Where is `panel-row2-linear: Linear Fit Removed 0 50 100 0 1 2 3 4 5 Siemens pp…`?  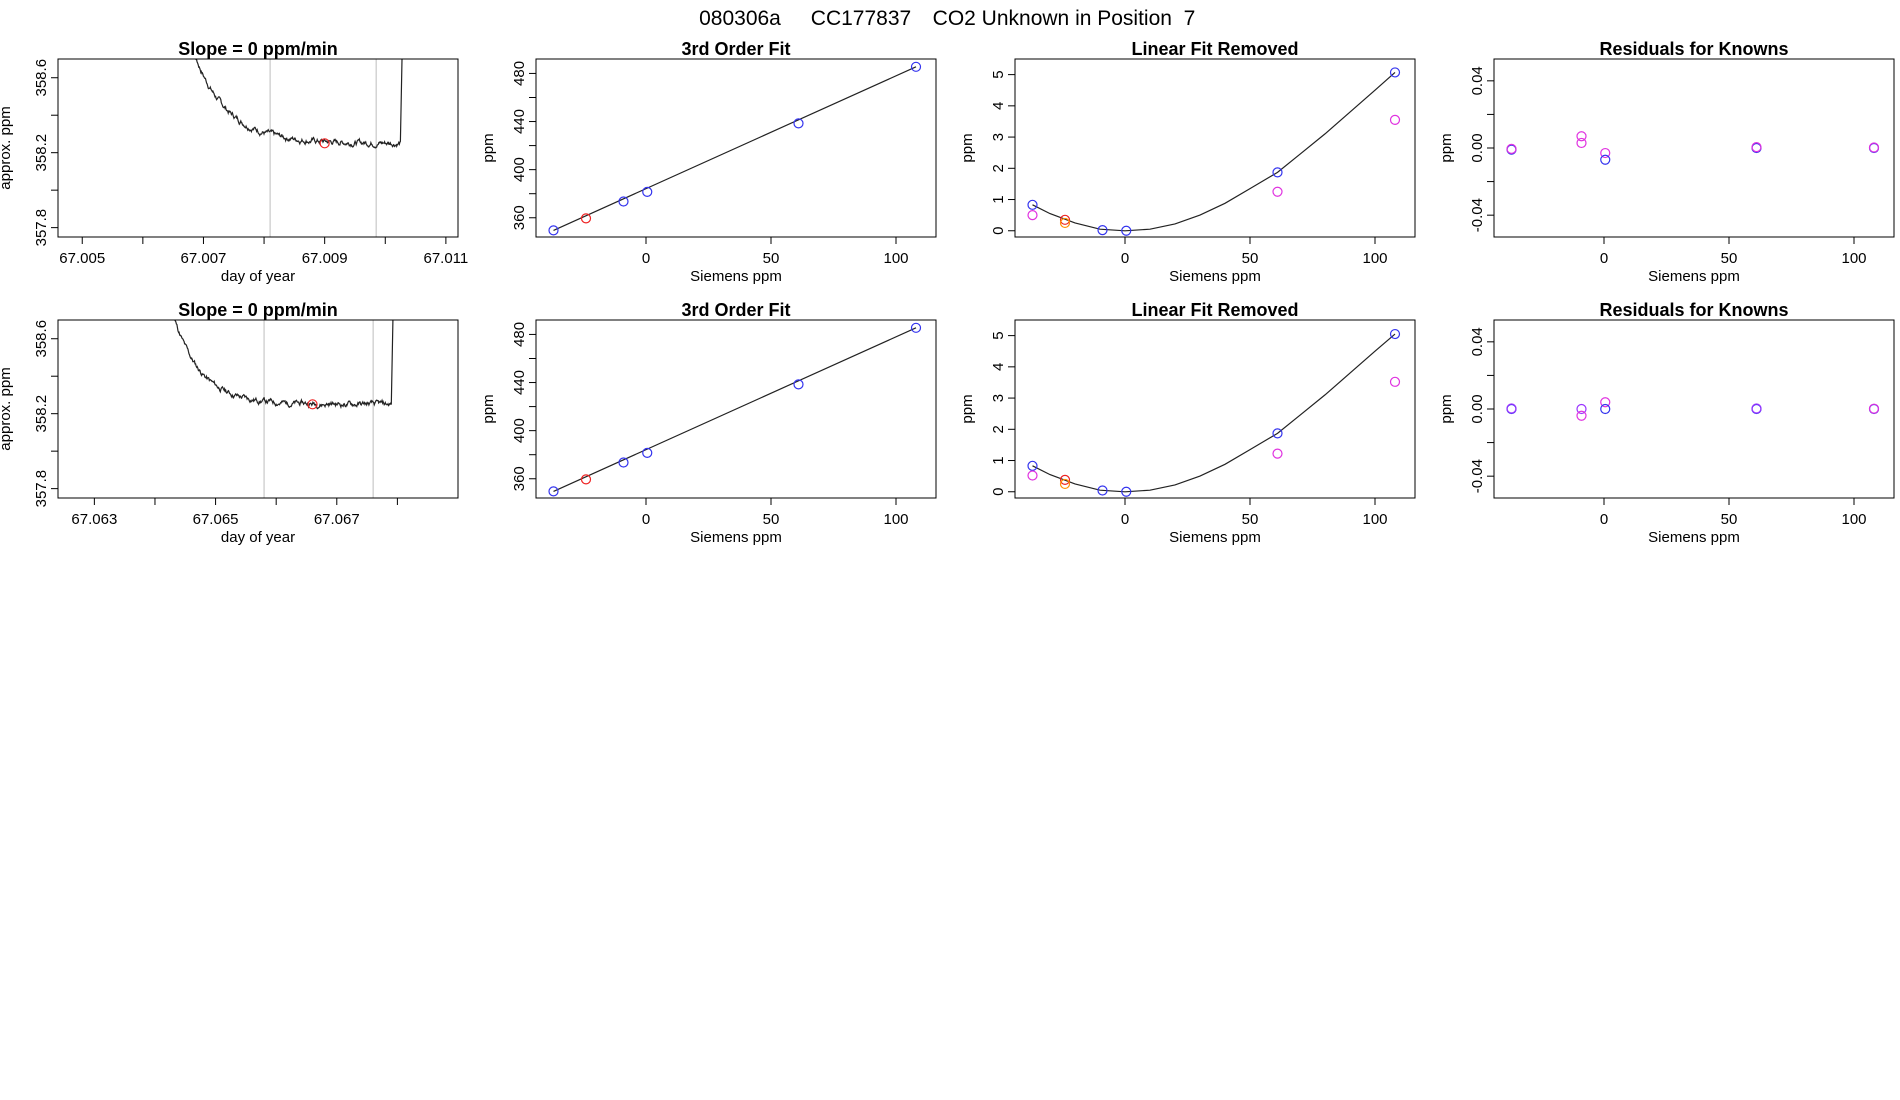 panel-row2-linear: Linear Fit Removed 0 50 100 0 1 2 3 4 5 Siemens pp… is located at coordinates (1187, 423).